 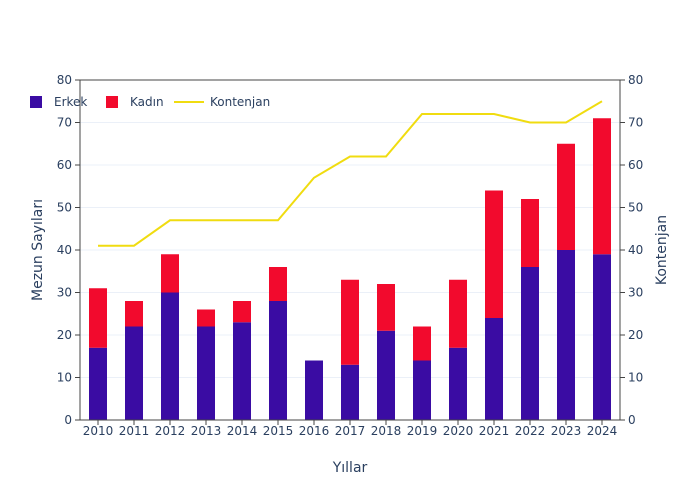 I want to click on y-tick-label: 0, so click(x=68, y=420).